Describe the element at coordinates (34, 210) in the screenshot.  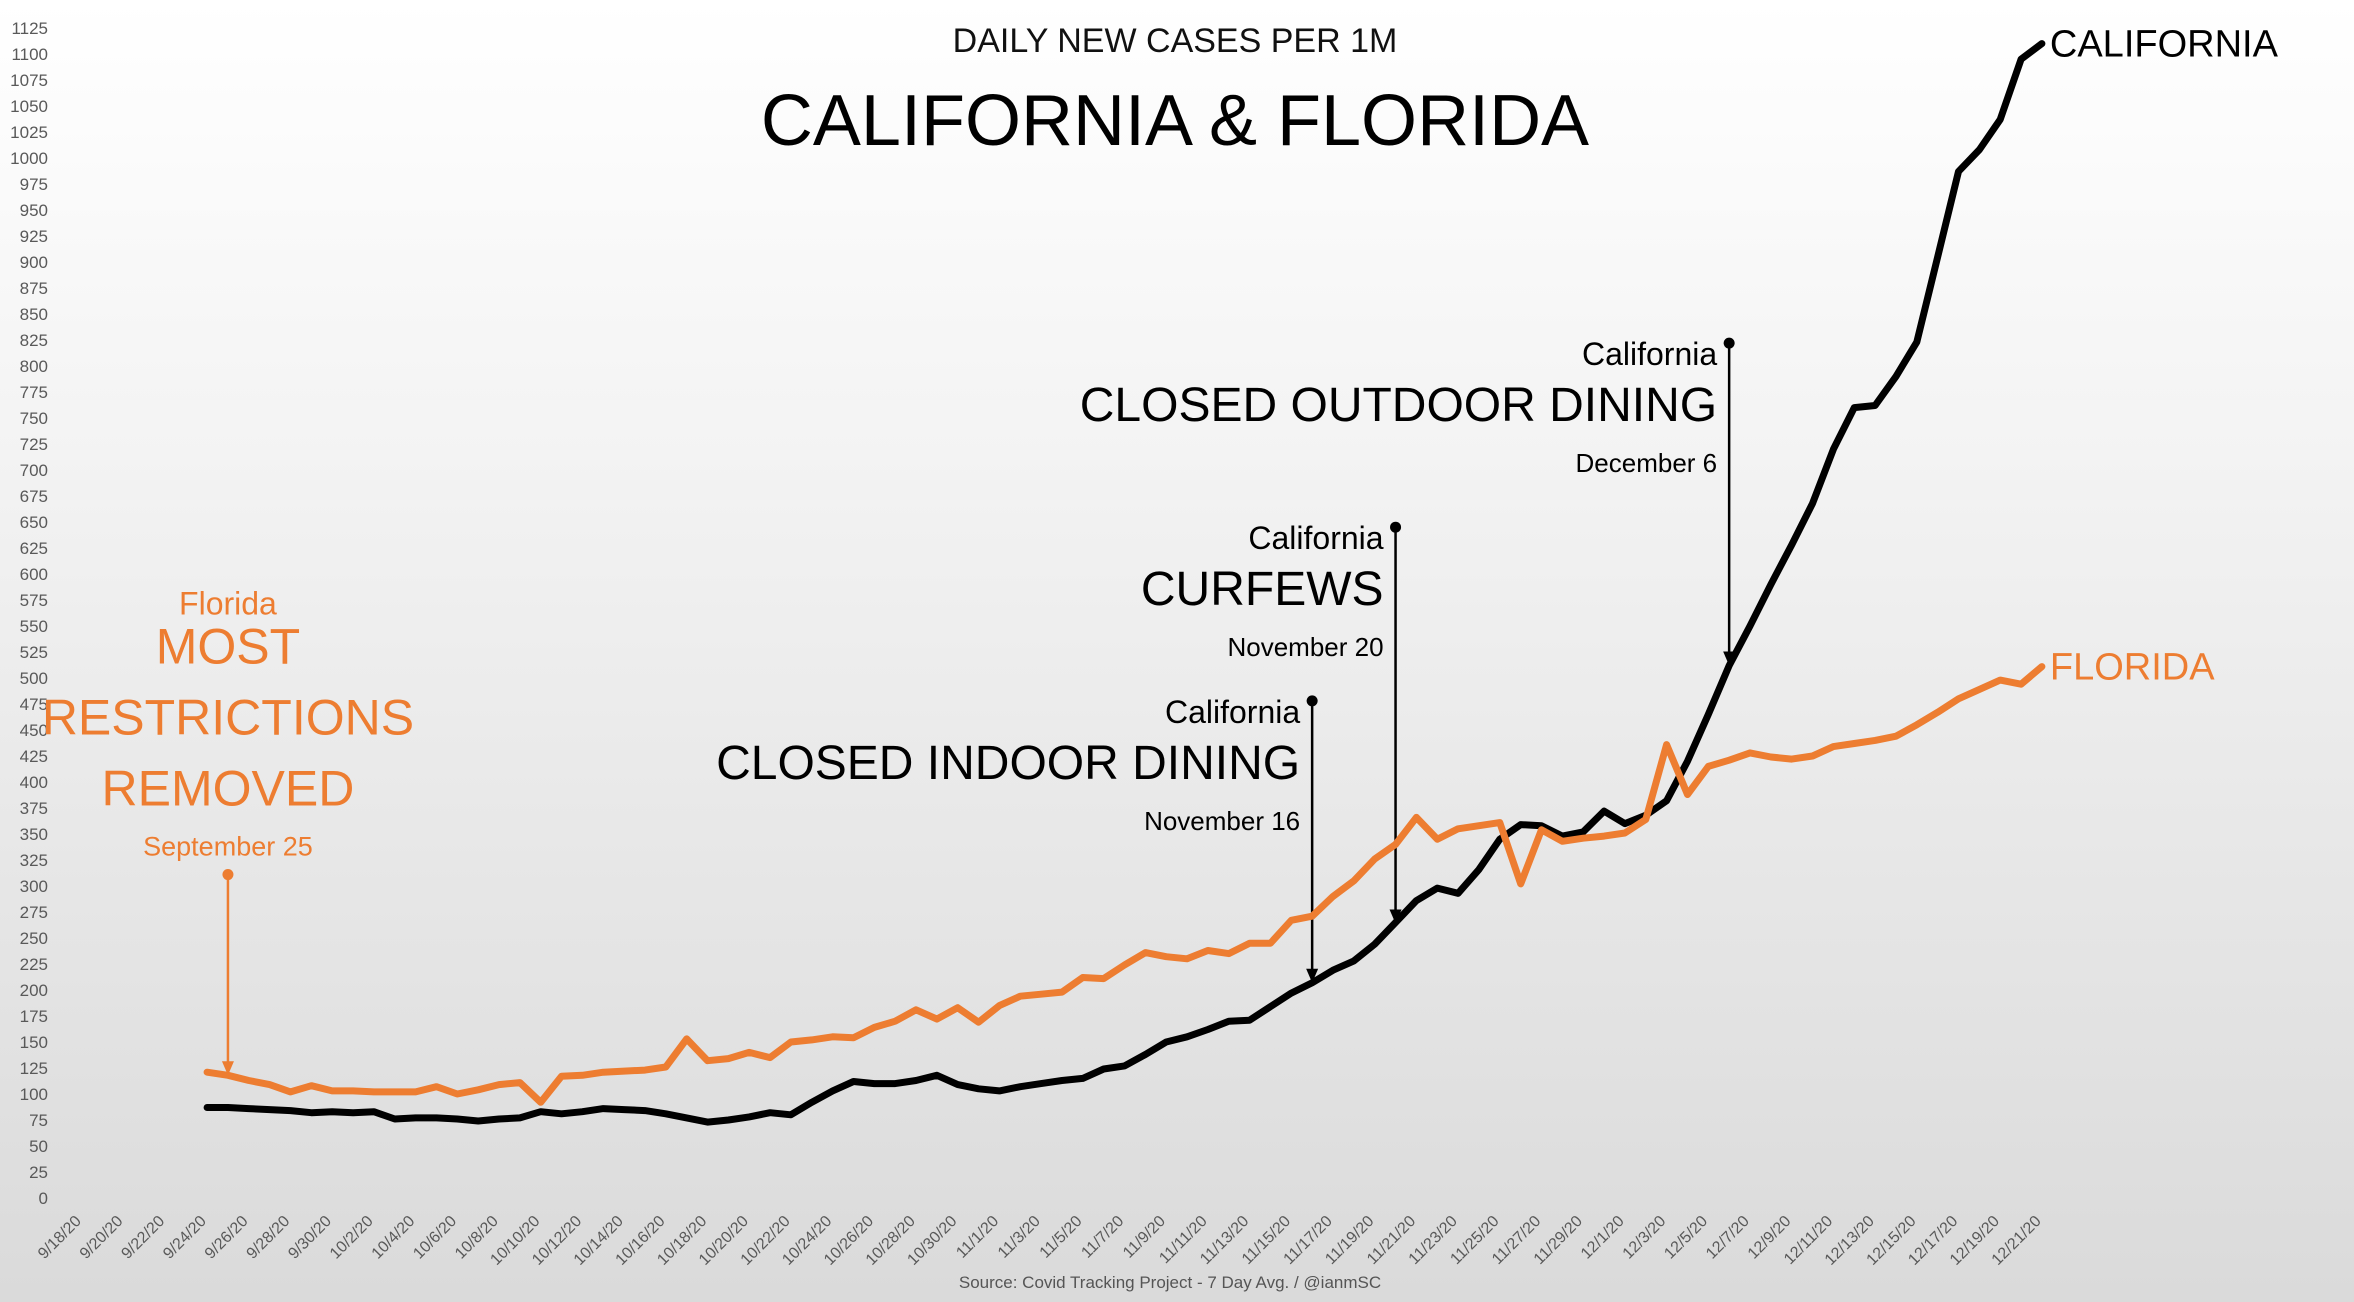
I see `y-tick-label: 950` at that location.